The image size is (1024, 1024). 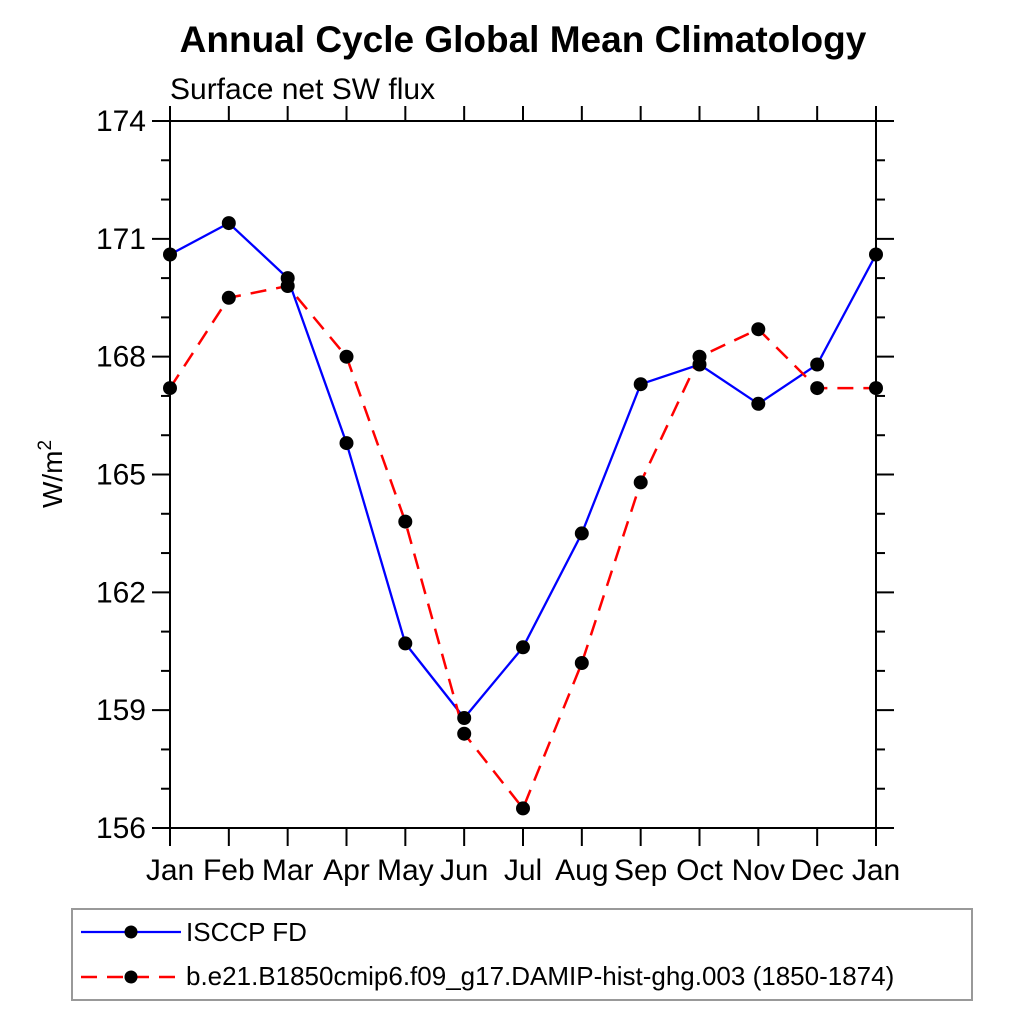 What do you see at coordinates (121, 475) in the screenshot?
I see `y-tick-label: 165` at bounding box center [121, 475].